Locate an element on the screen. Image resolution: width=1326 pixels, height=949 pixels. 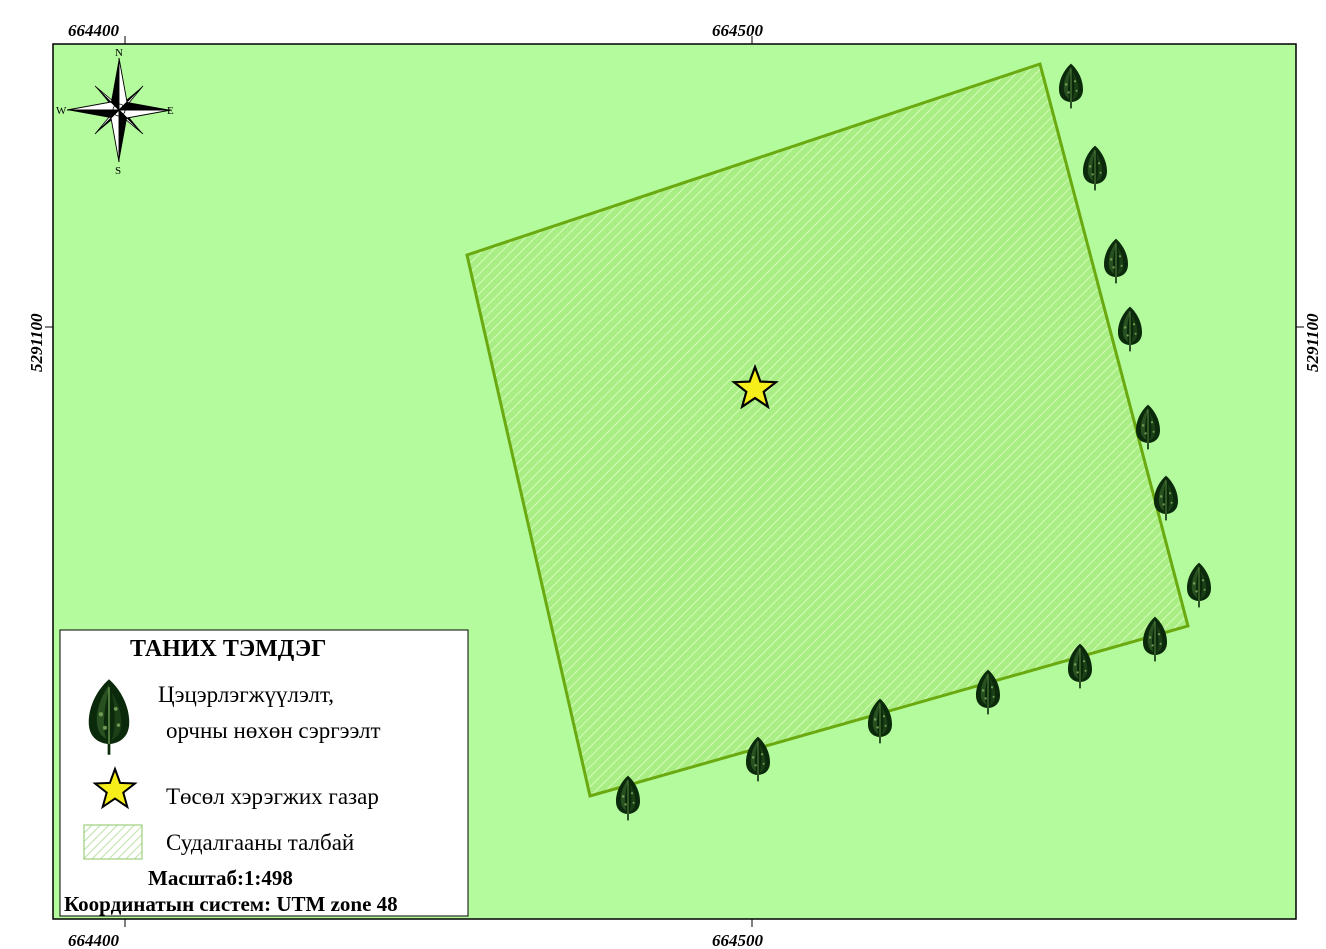
coord-bottom-left: 664400 is located at coordinates (94, 940).